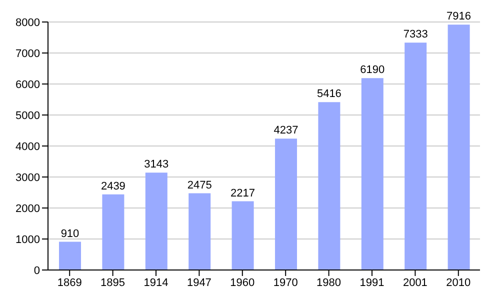 This screenshot has width=500, height=300. Describe the element at coordinates (156, 282) in the screenshot. I see `x-tick-label: 1914` at that location.